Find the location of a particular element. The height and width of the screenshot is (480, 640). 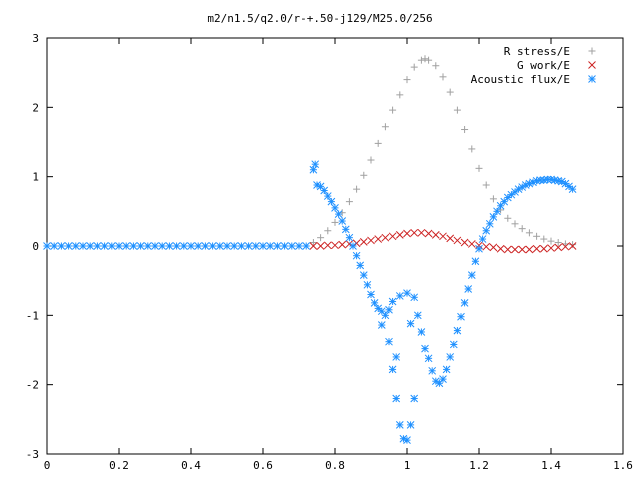

x-tick-label: 0 is located at coordinates (47, 465).